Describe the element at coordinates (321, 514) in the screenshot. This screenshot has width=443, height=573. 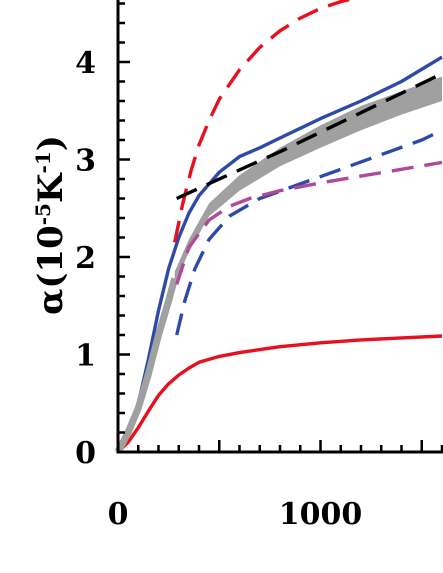
I see `x-tick-label: 1000` at that location.